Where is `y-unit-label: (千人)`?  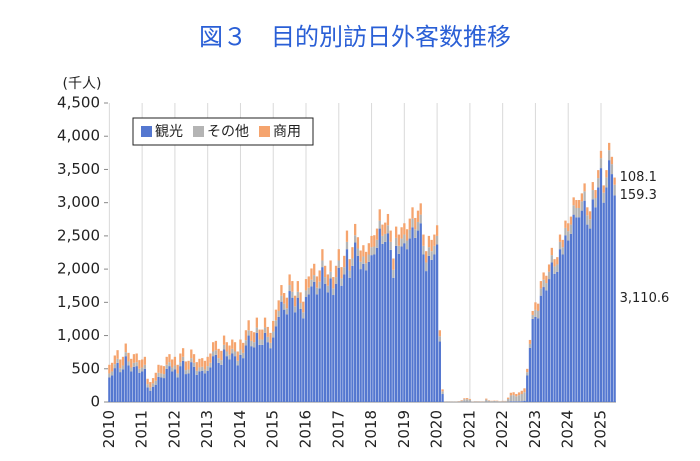
y-unit-label: (千人) is located at coordinates (82, 84).